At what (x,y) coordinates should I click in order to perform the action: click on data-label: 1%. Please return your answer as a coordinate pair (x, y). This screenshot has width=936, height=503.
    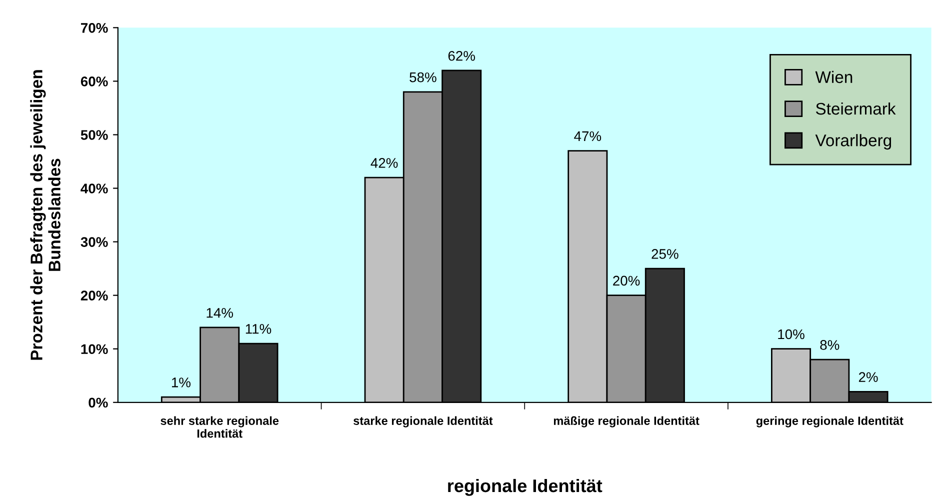
    Looking at the image, I should click on (181, 383).